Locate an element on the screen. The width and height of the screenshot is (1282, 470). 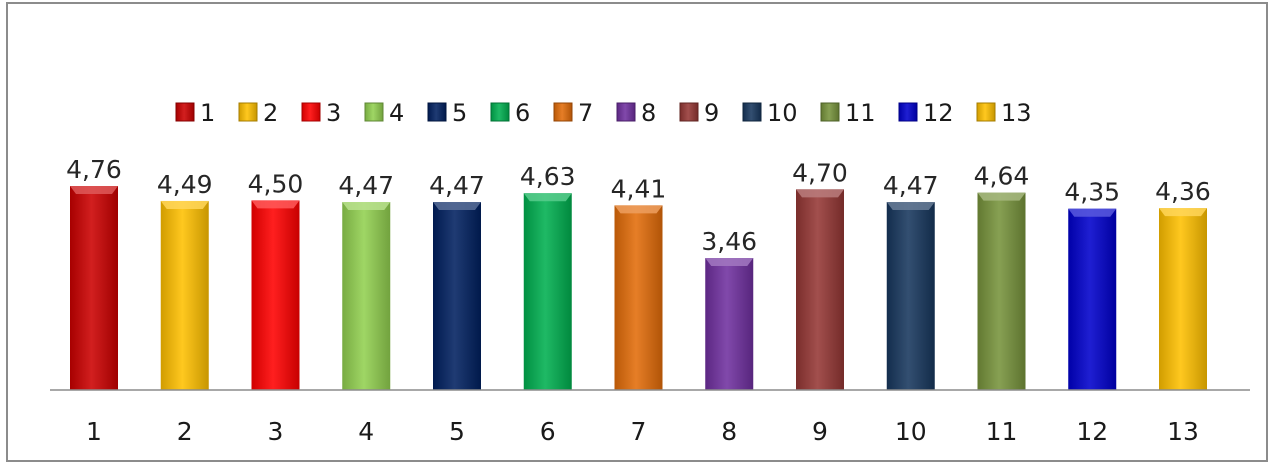
x-tick-label: 13 is located at coordinates (1183, 431).